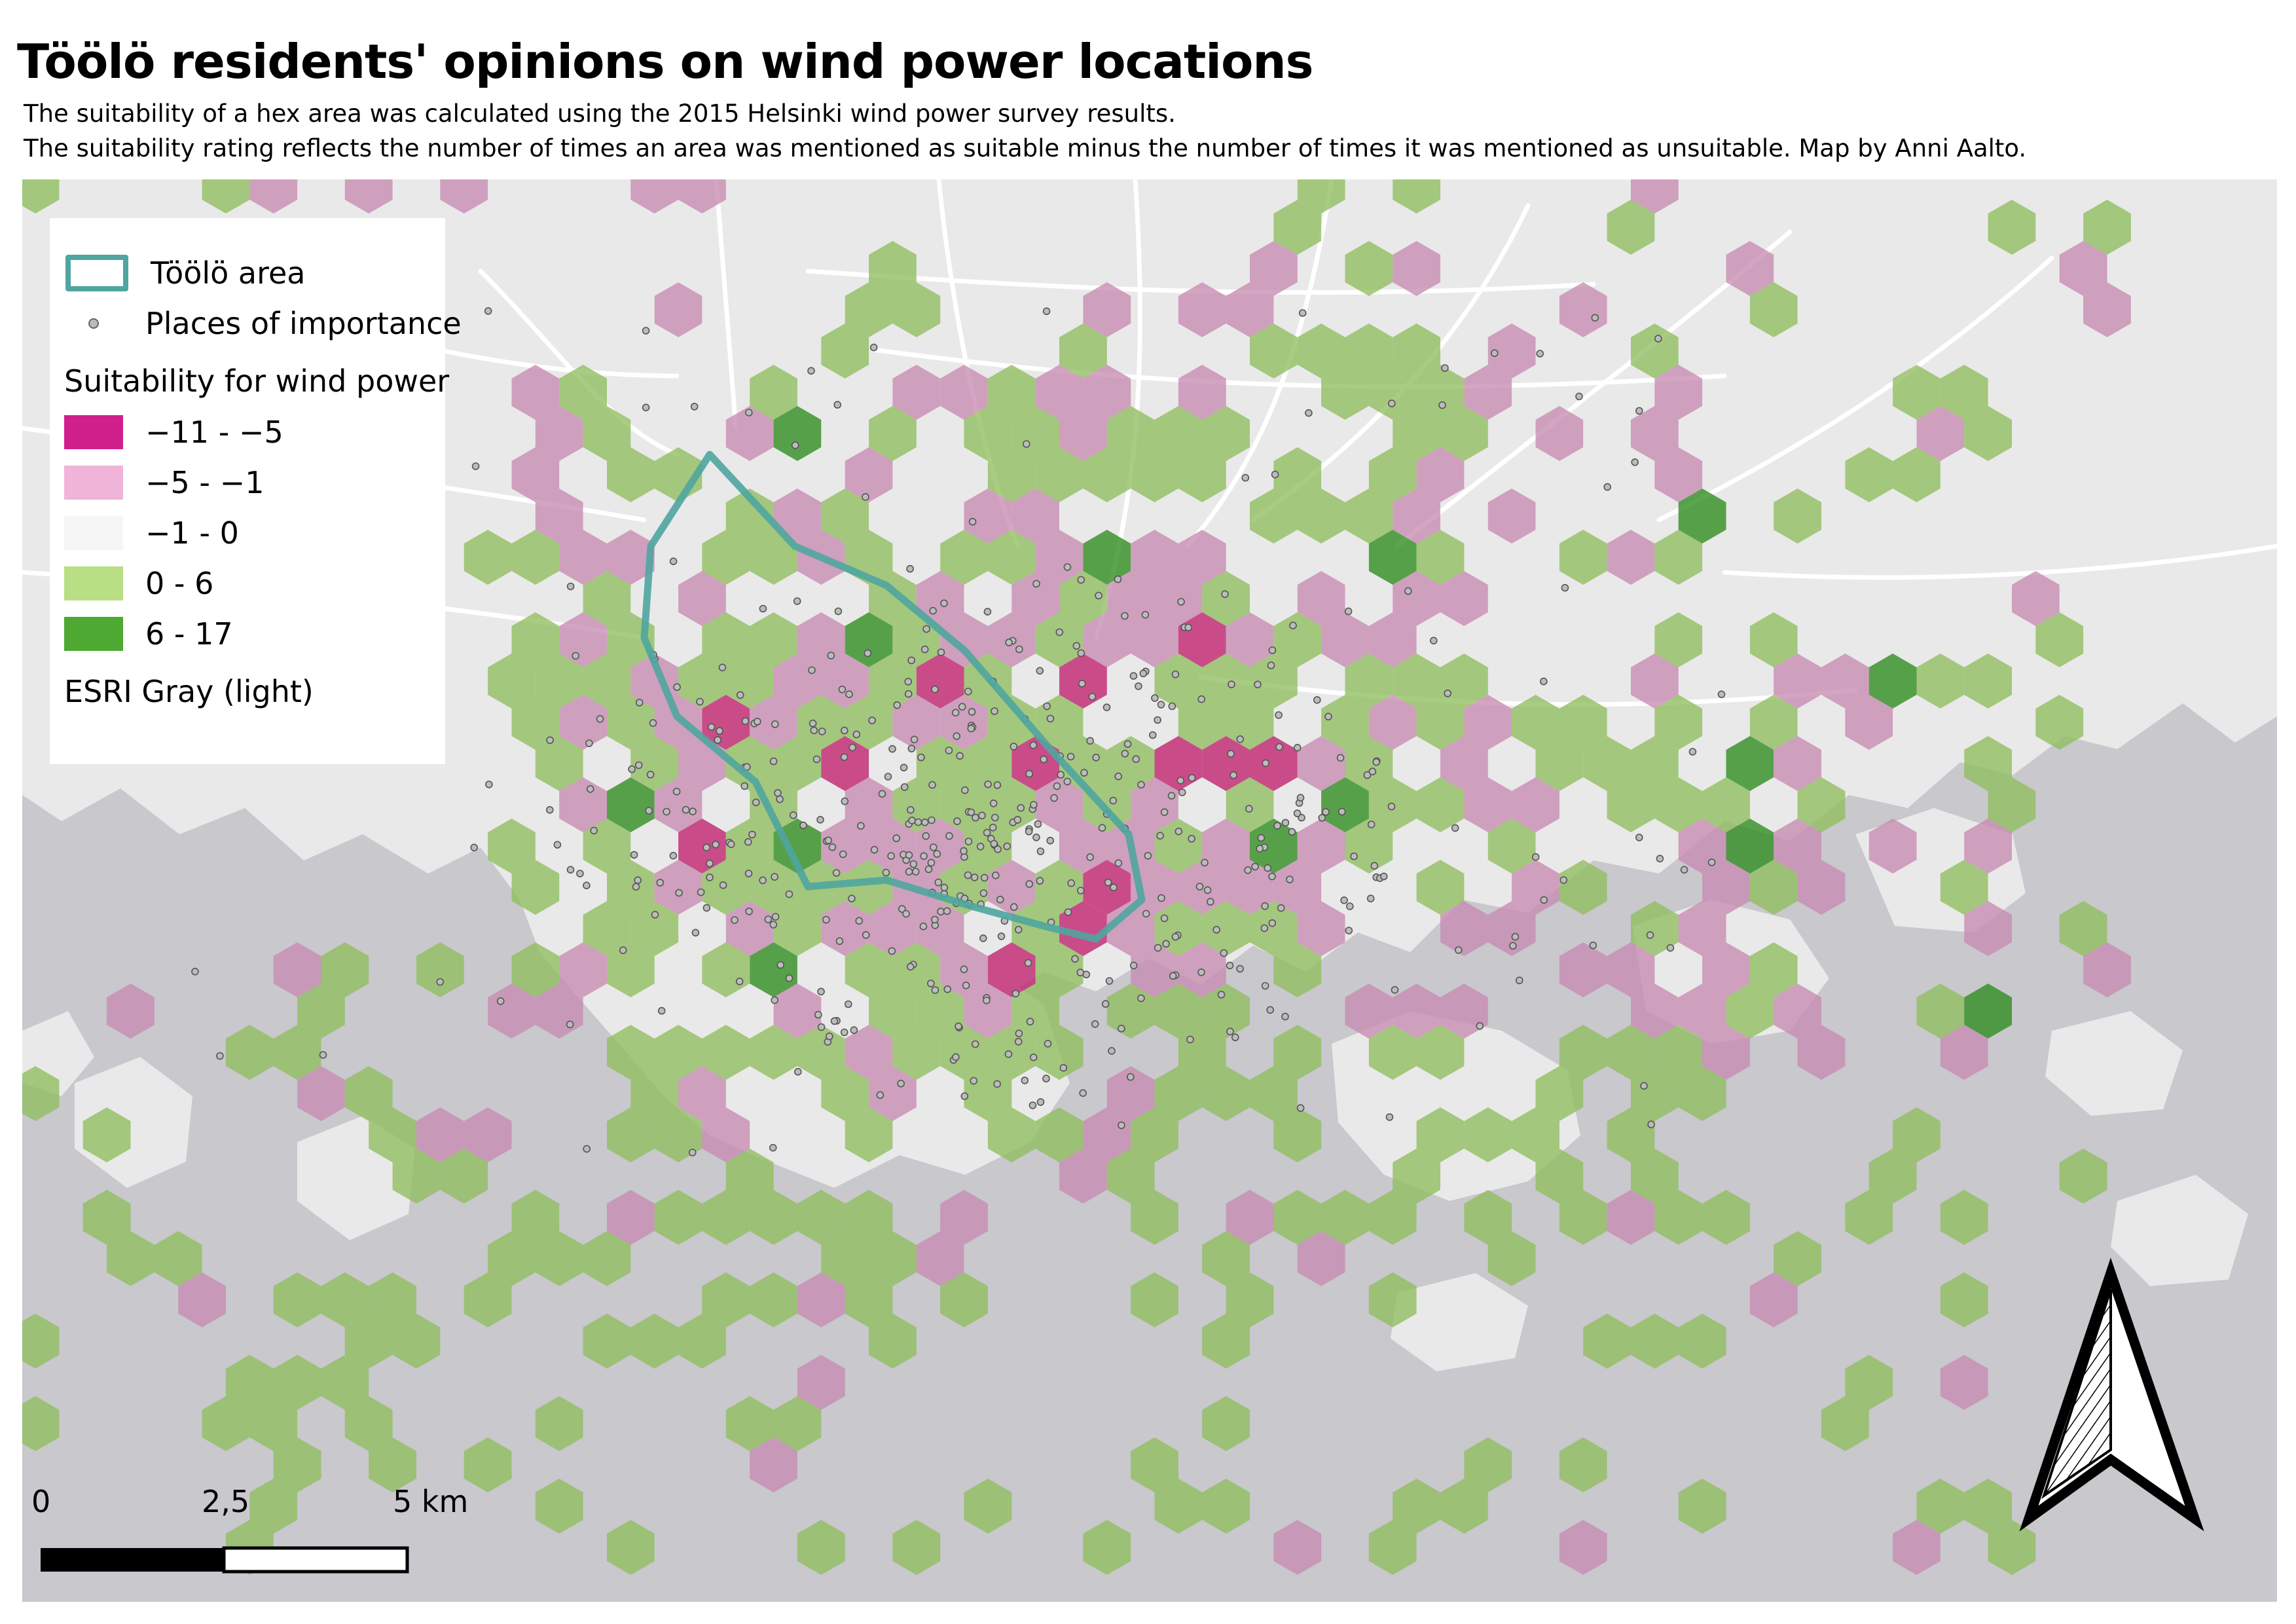  Describe the element at coordinates (204, 482) in the screenshot. I see `class-2-label: −5 - −1` at that location.